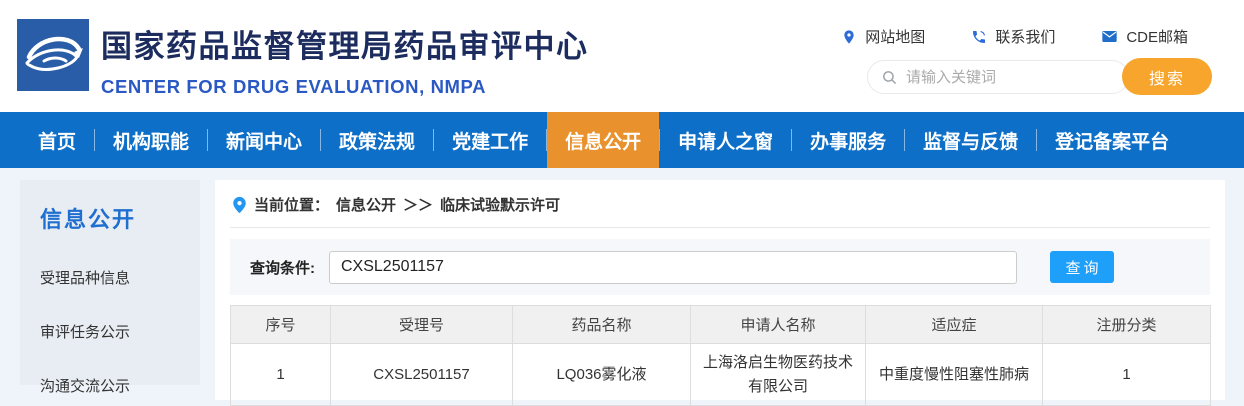 The width and height of the screenshot is (1244, 406). I want to click on mail-icon, so click(1109, 36).